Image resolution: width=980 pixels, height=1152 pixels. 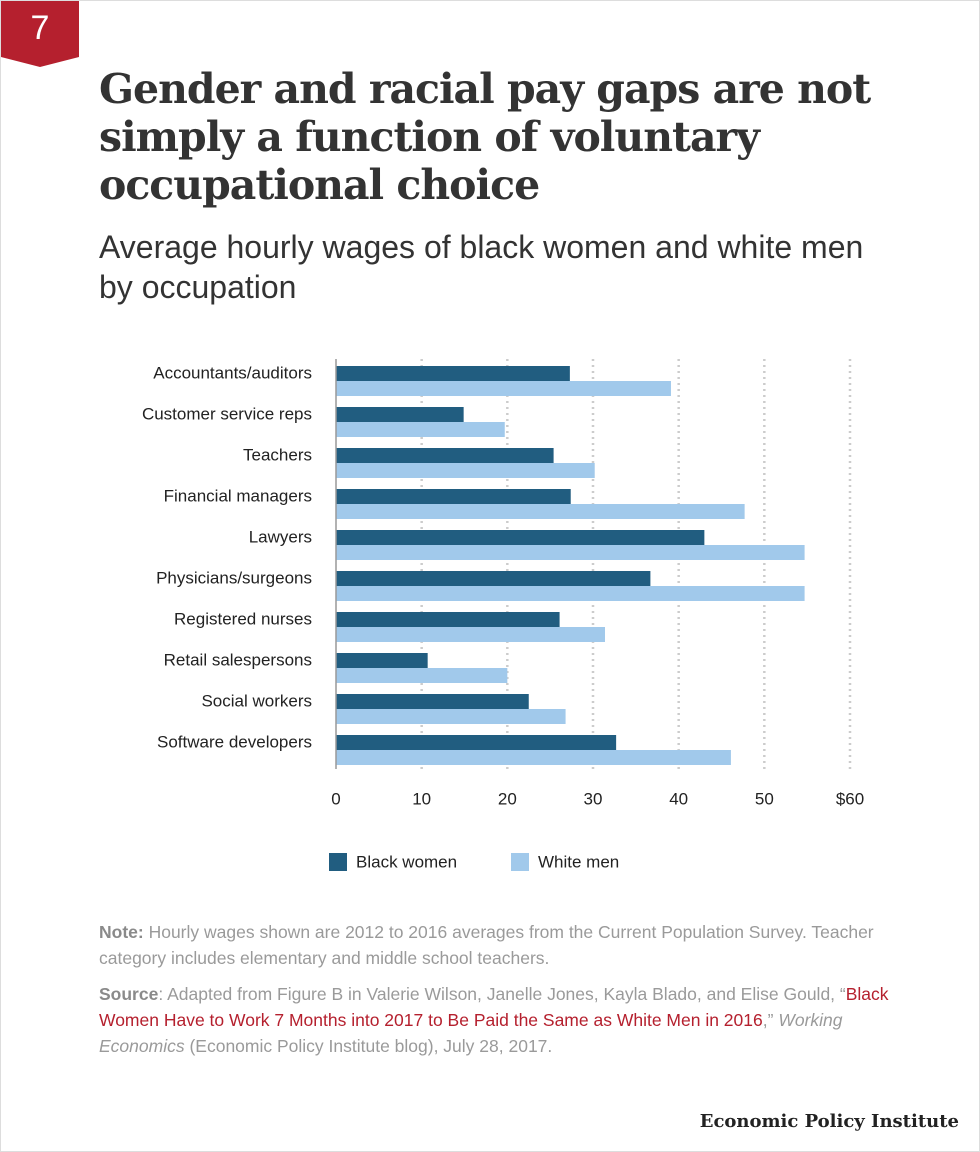 What do you see at coordinates (770, 1020) in the screenshot?
I see `source-text: ,”` at bounding box center [770, 1020].